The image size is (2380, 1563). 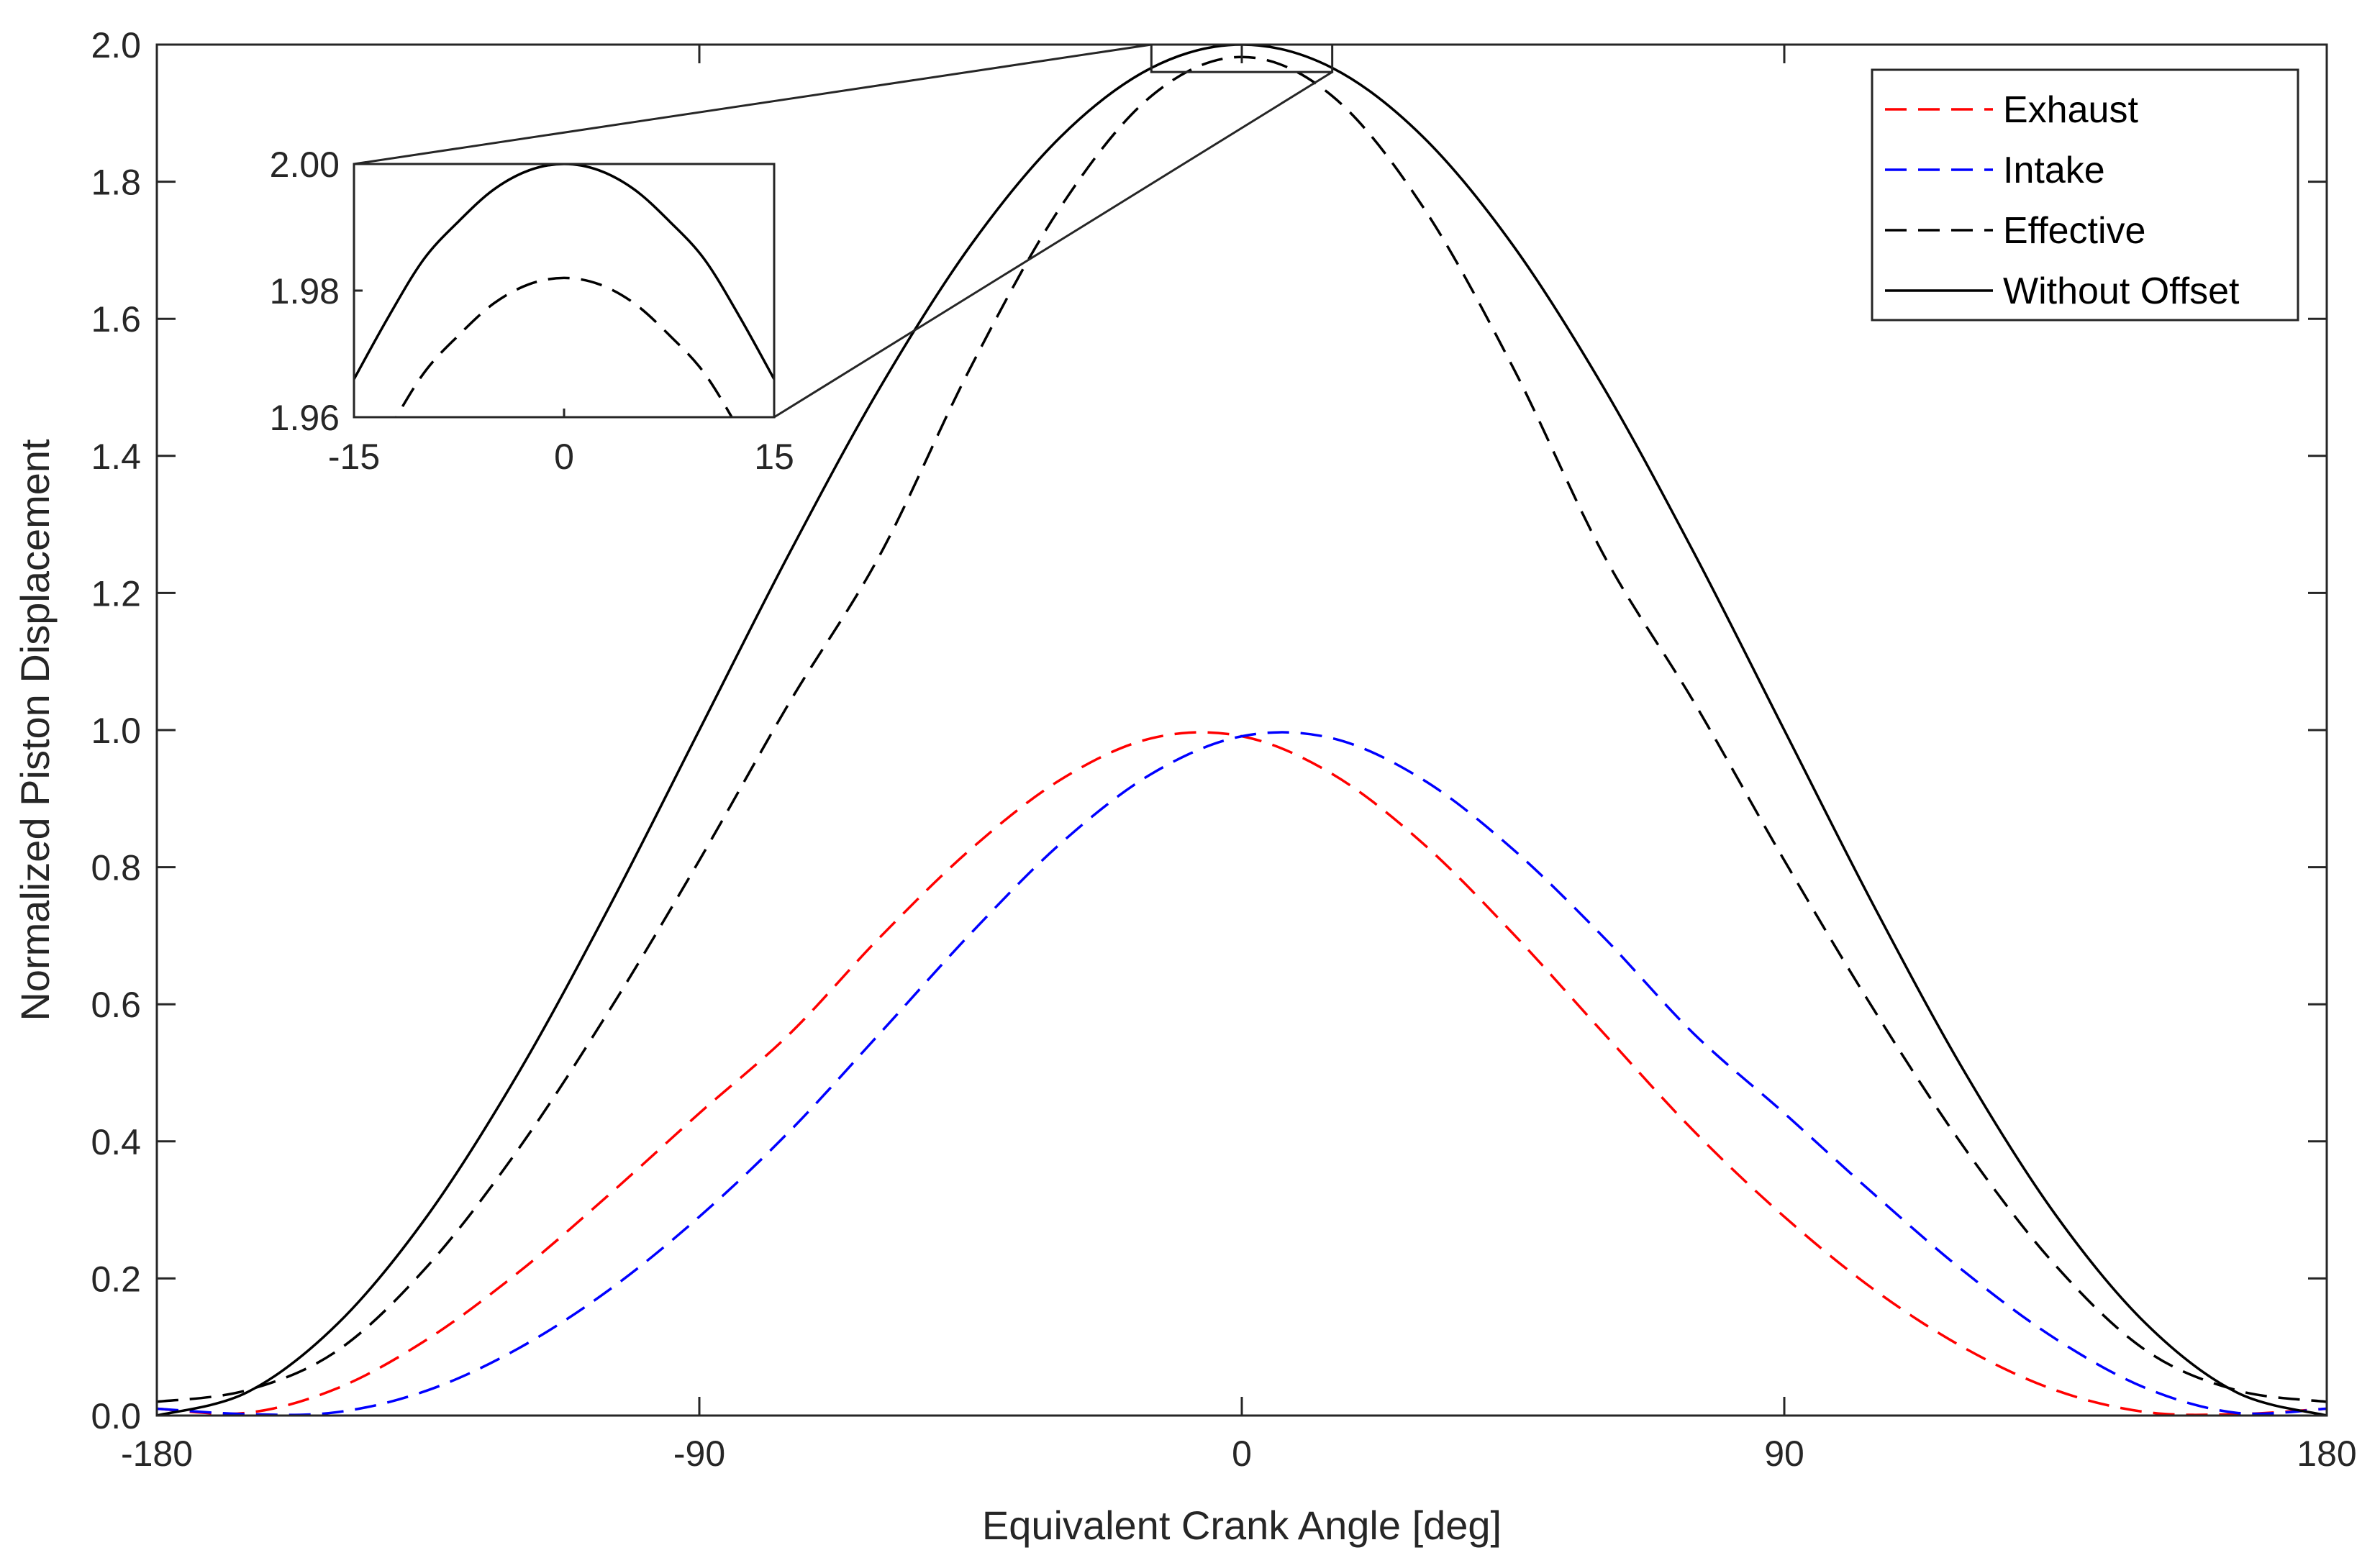 What do you see at coordinates (752, 104) in the screenshot?
I see `zoom-connector-top` at bounding box center [752, 104].